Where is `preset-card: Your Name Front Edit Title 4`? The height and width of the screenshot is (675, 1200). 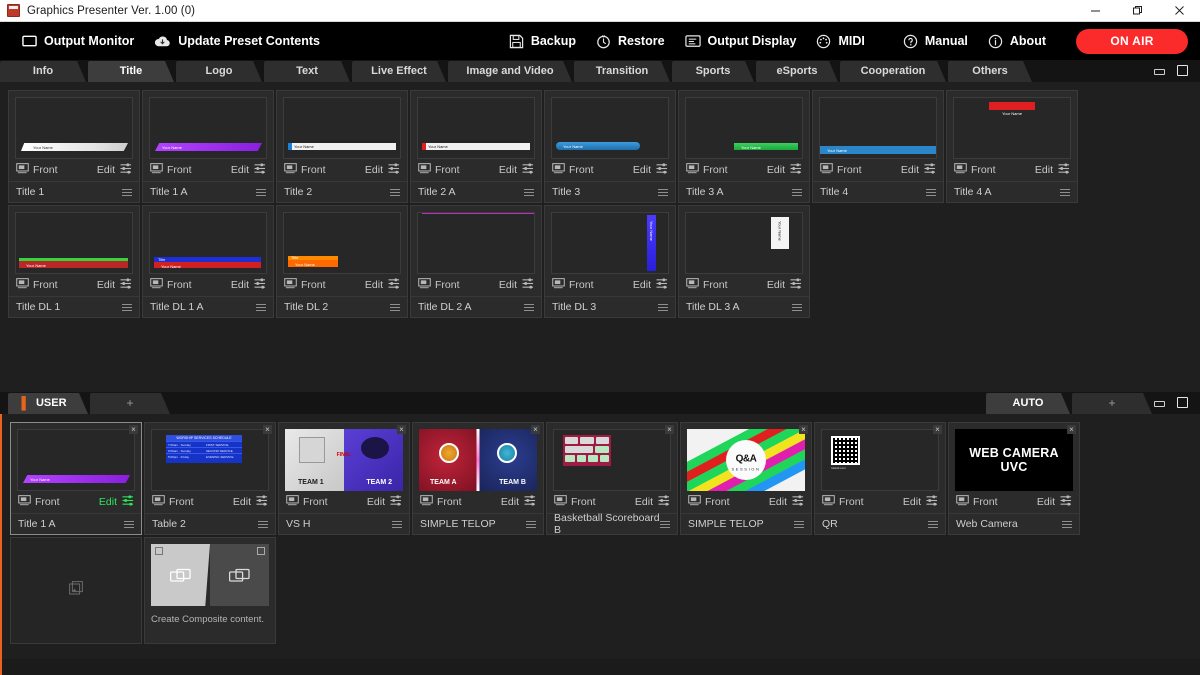
preset-card: Your Name Front Edit Title 4 is located at coordinates (878, 146).